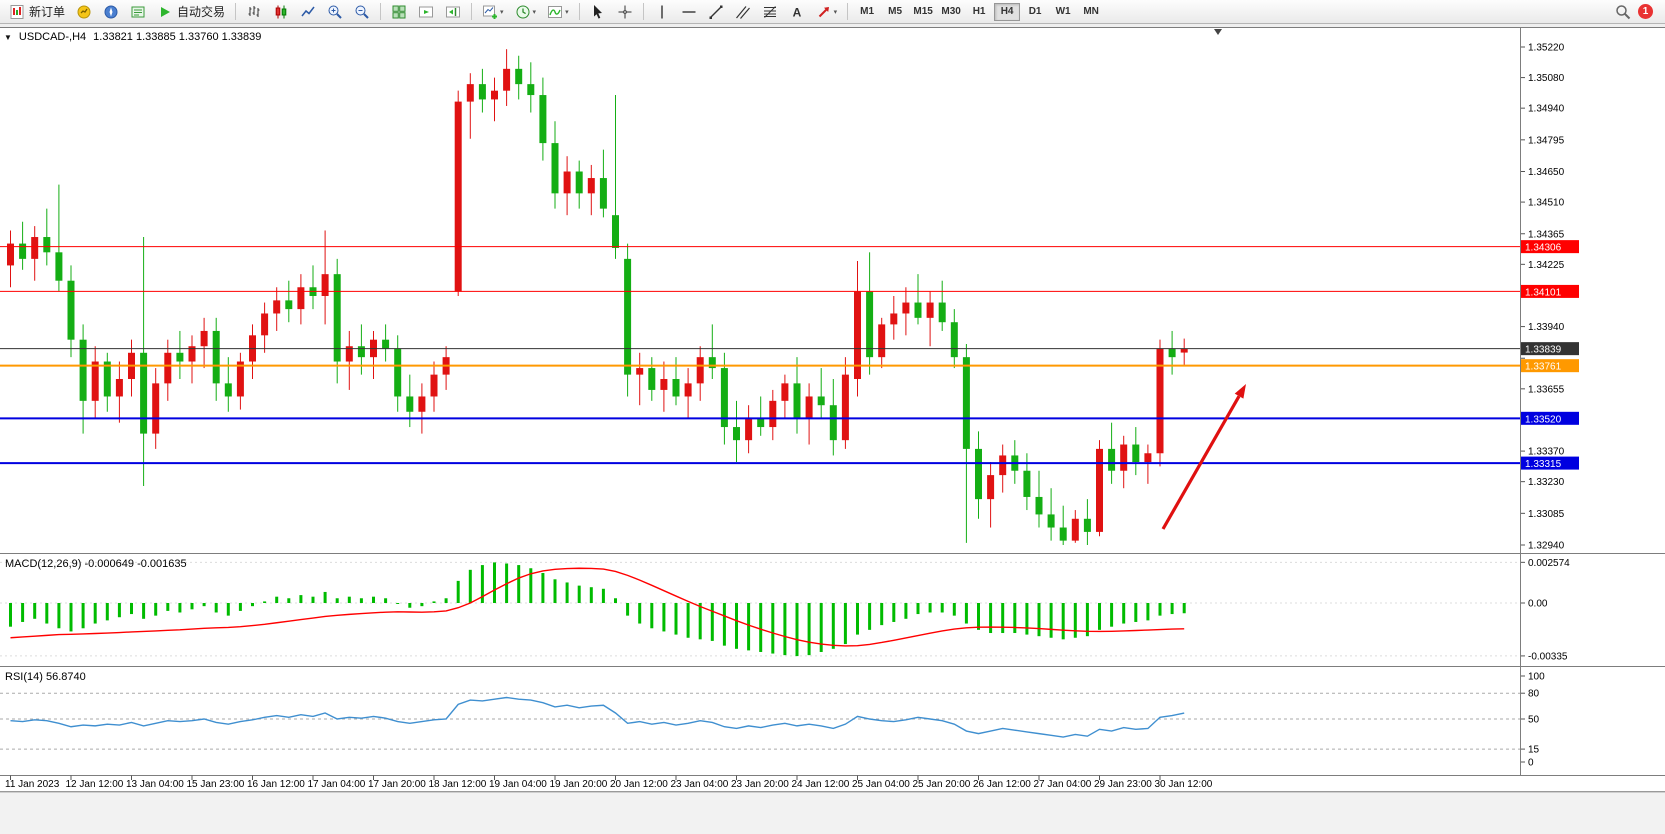 The width and height of the screenshot is (1665, 834). Describe the element at coordinates (308, 12) in the screenshot. I see `line-chart-icon` at that location.